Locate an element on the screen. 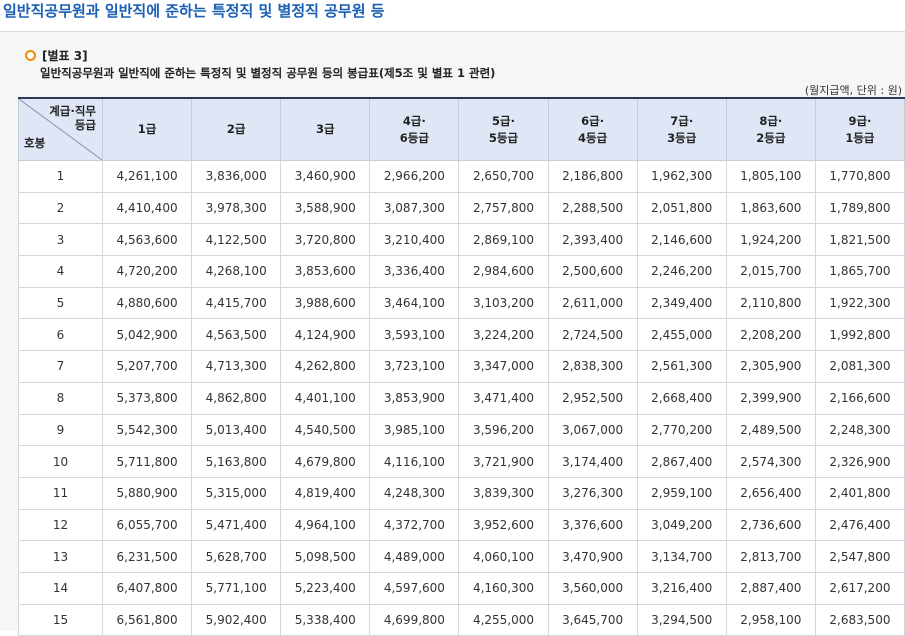  salary-cell: 1,821,500 is located at coordinates (859, 240).